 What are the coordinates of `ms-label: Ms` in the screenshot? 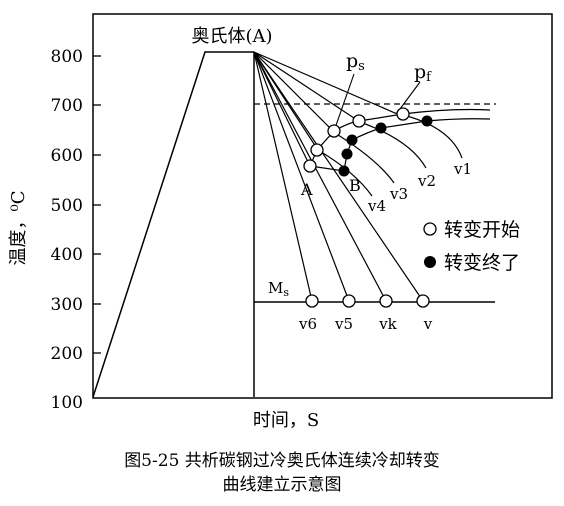 It's located at (278, 289).